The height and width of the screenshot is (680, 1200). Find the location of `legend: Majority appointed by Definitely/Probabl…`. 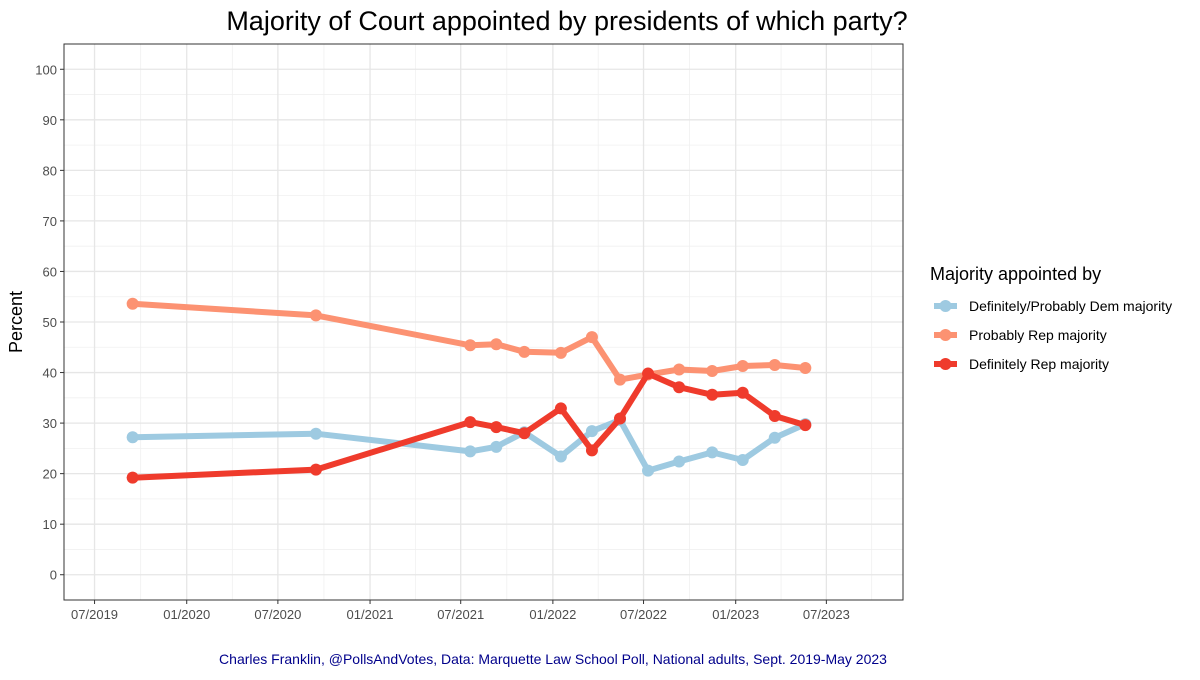

legend: Majority appointed by Definitely/Probabl… is located at coordinates (1051, 318).